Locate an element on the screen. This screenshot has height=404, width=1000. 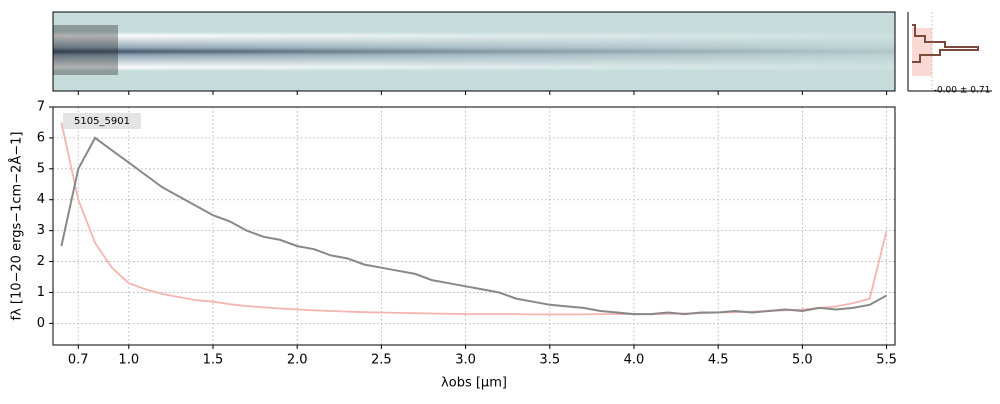
side-histogram: -0.00 ± 0.71 is located at coordinates (949, 54).